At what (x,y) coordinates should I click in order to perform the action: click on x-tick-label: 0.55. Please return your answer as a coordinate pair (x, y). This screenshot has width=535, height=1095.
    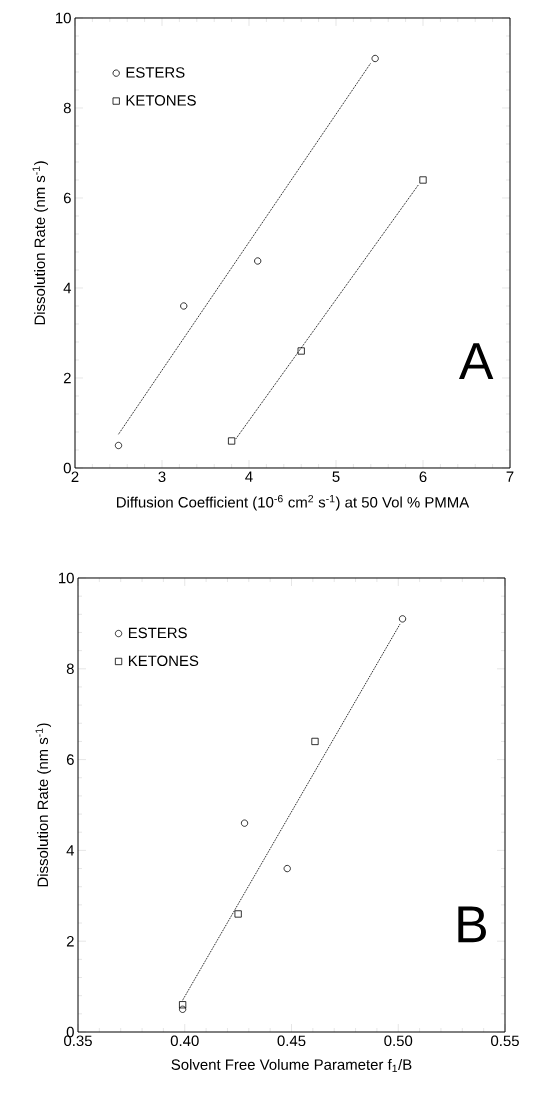
    Looking at the image, I should click on (505, 1041).